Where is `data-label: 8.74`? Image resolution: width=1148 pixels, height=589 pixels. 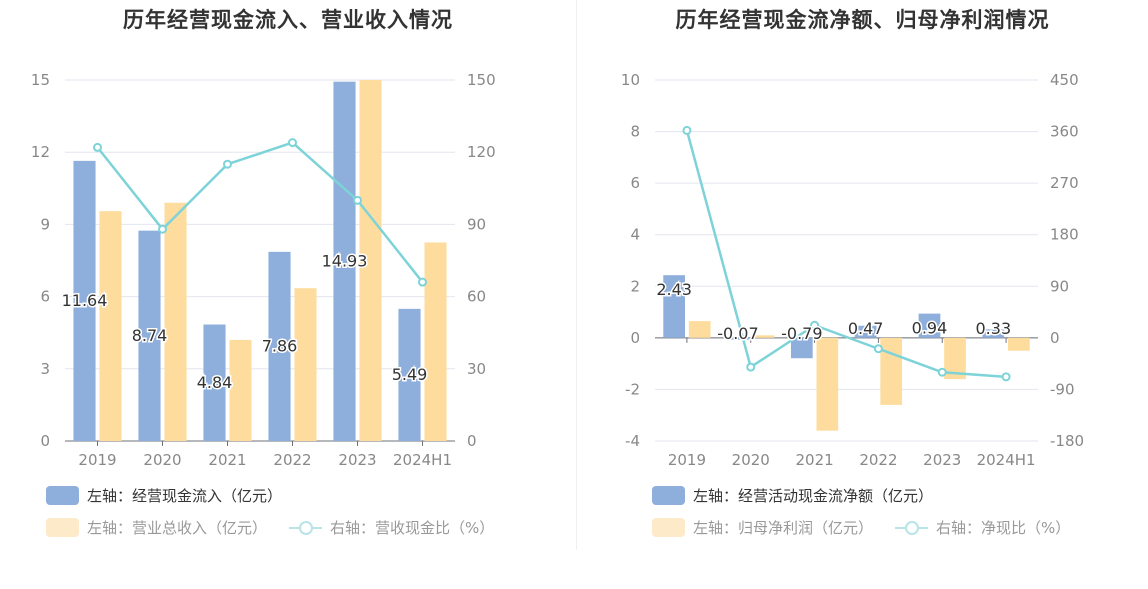 data-label: 8.74 is located at coordinates (150, 335).